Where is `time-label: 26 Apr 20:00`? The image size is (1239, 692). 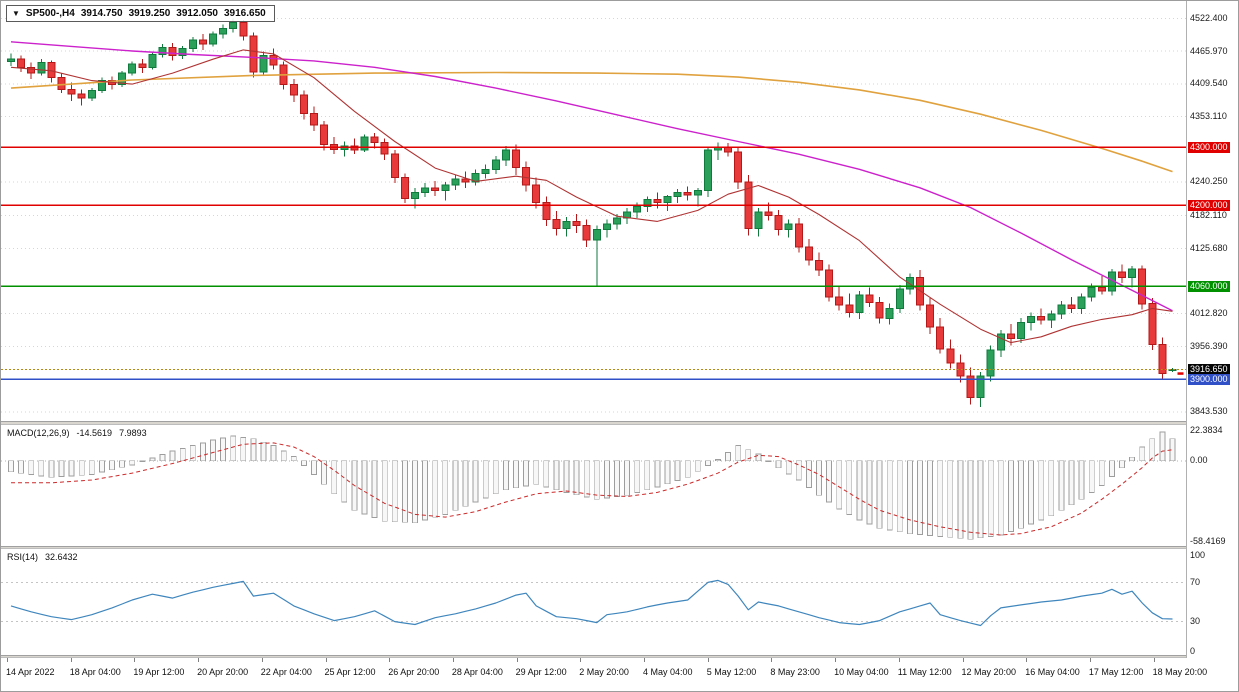 time-label: 26 Apr 20:00 is located at coordinates (414, 672).